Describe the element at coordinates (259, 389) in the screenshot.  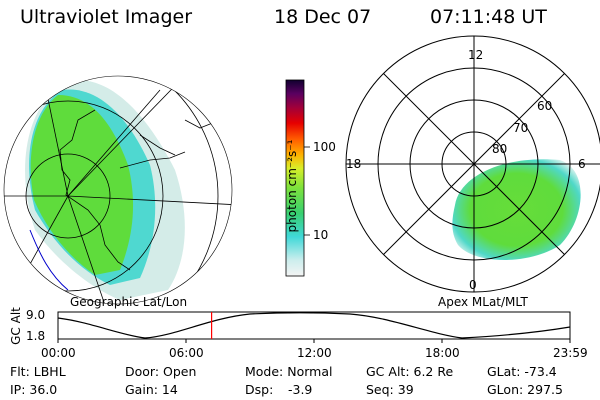
I see `dsp-label: Dsp:` at that location.